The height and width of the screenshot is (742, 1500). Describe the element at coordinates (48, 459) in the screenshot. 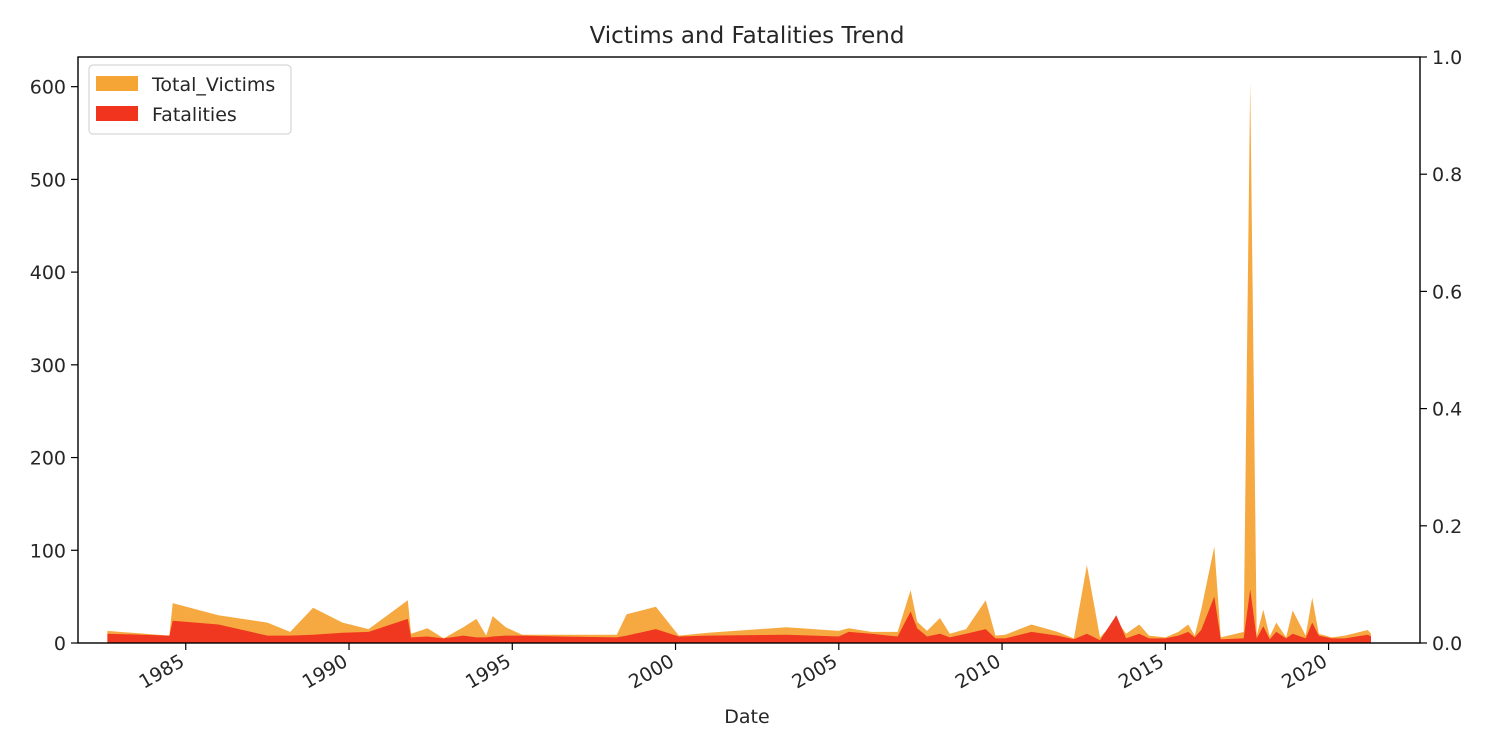

I see `y-tick-label: 200` at that location.